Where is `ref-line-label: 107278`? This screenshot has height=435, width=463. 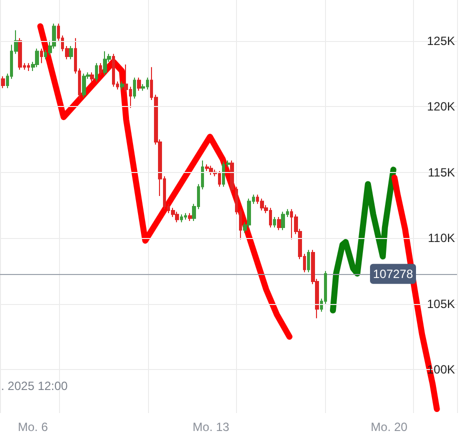 ref-line-label: 107278 is located at coordinates (393, 273).